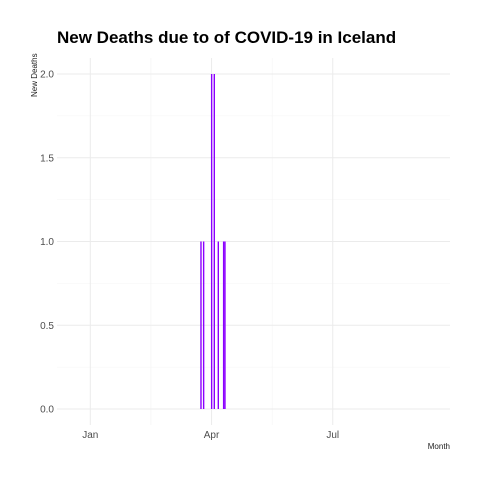 Image resolution: width=480 pixels, height=480 pixels. What do you see at coordinates (47, 326) in the screenshot?
I see `y-tick-label: 0.5` at bounding box center [47, 326].